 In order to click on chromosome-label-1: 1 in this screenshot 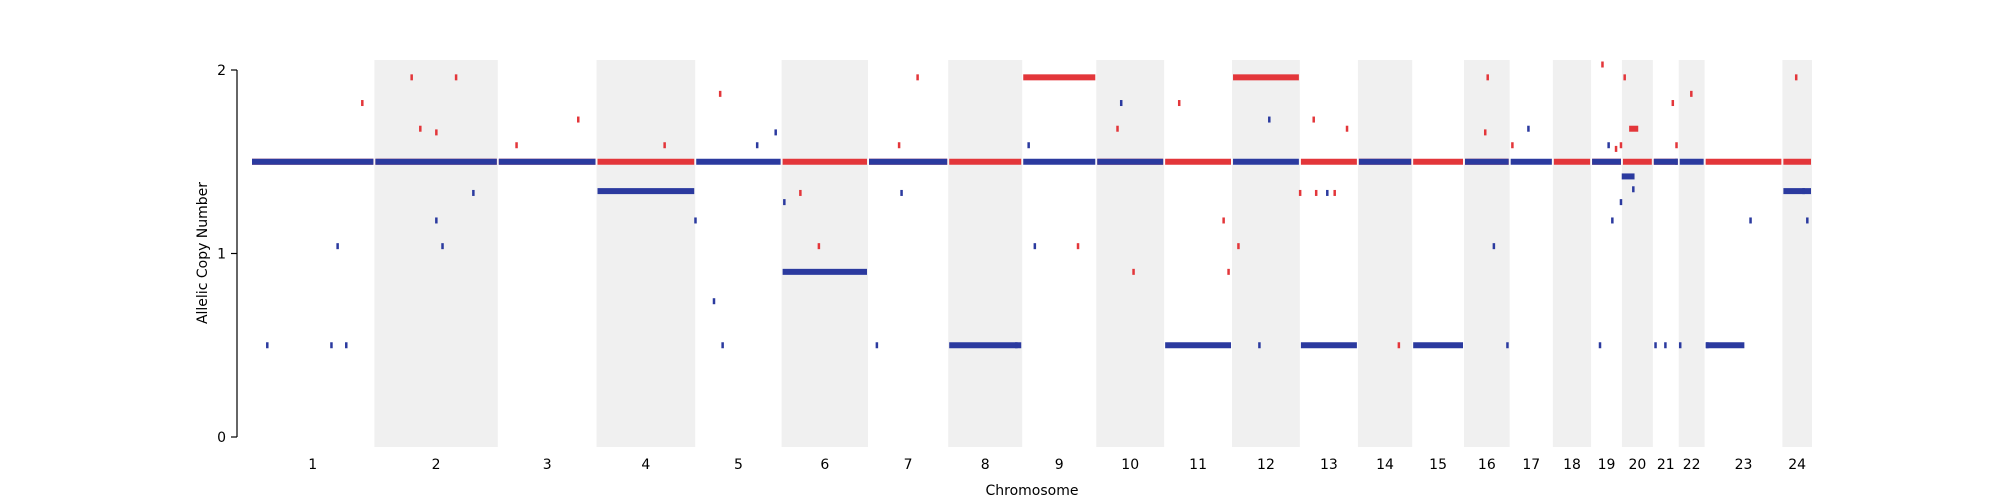, I will do `click(312, 465)`.